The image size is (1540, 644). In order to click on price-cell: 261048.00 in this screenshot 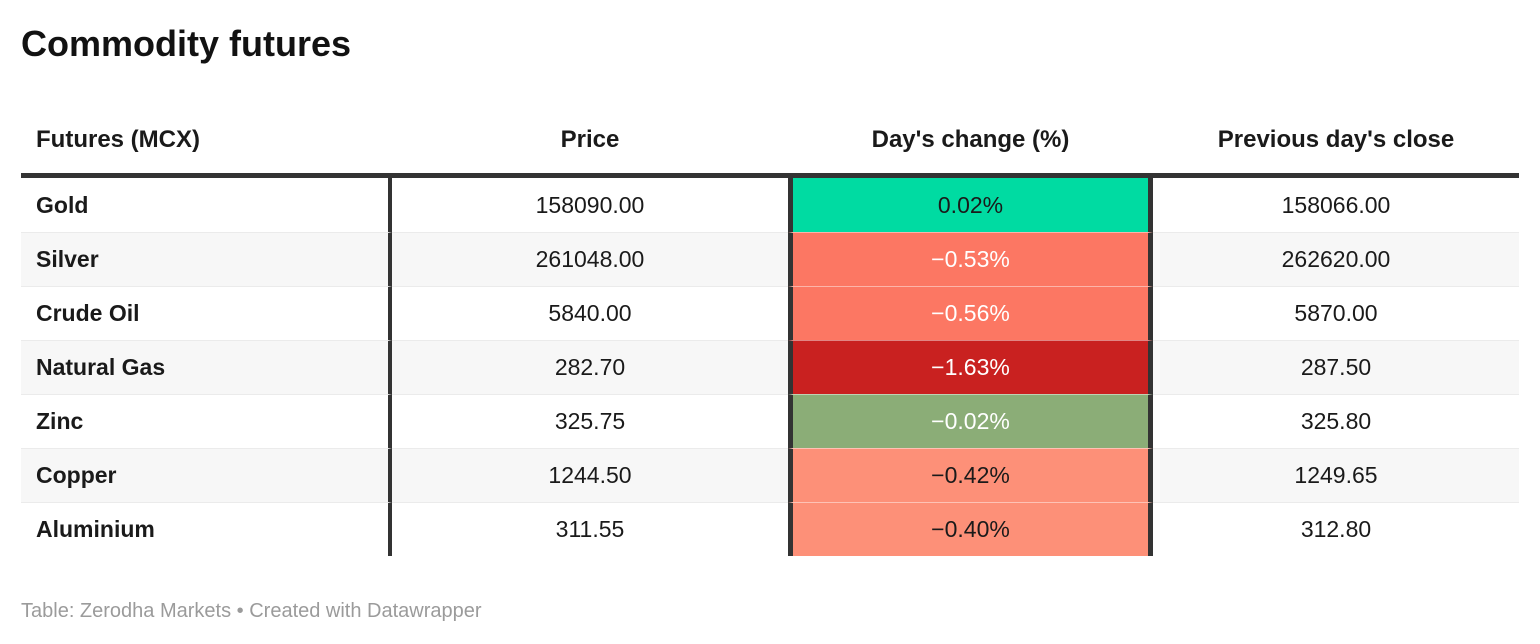, I will do `click(590, 259)`.